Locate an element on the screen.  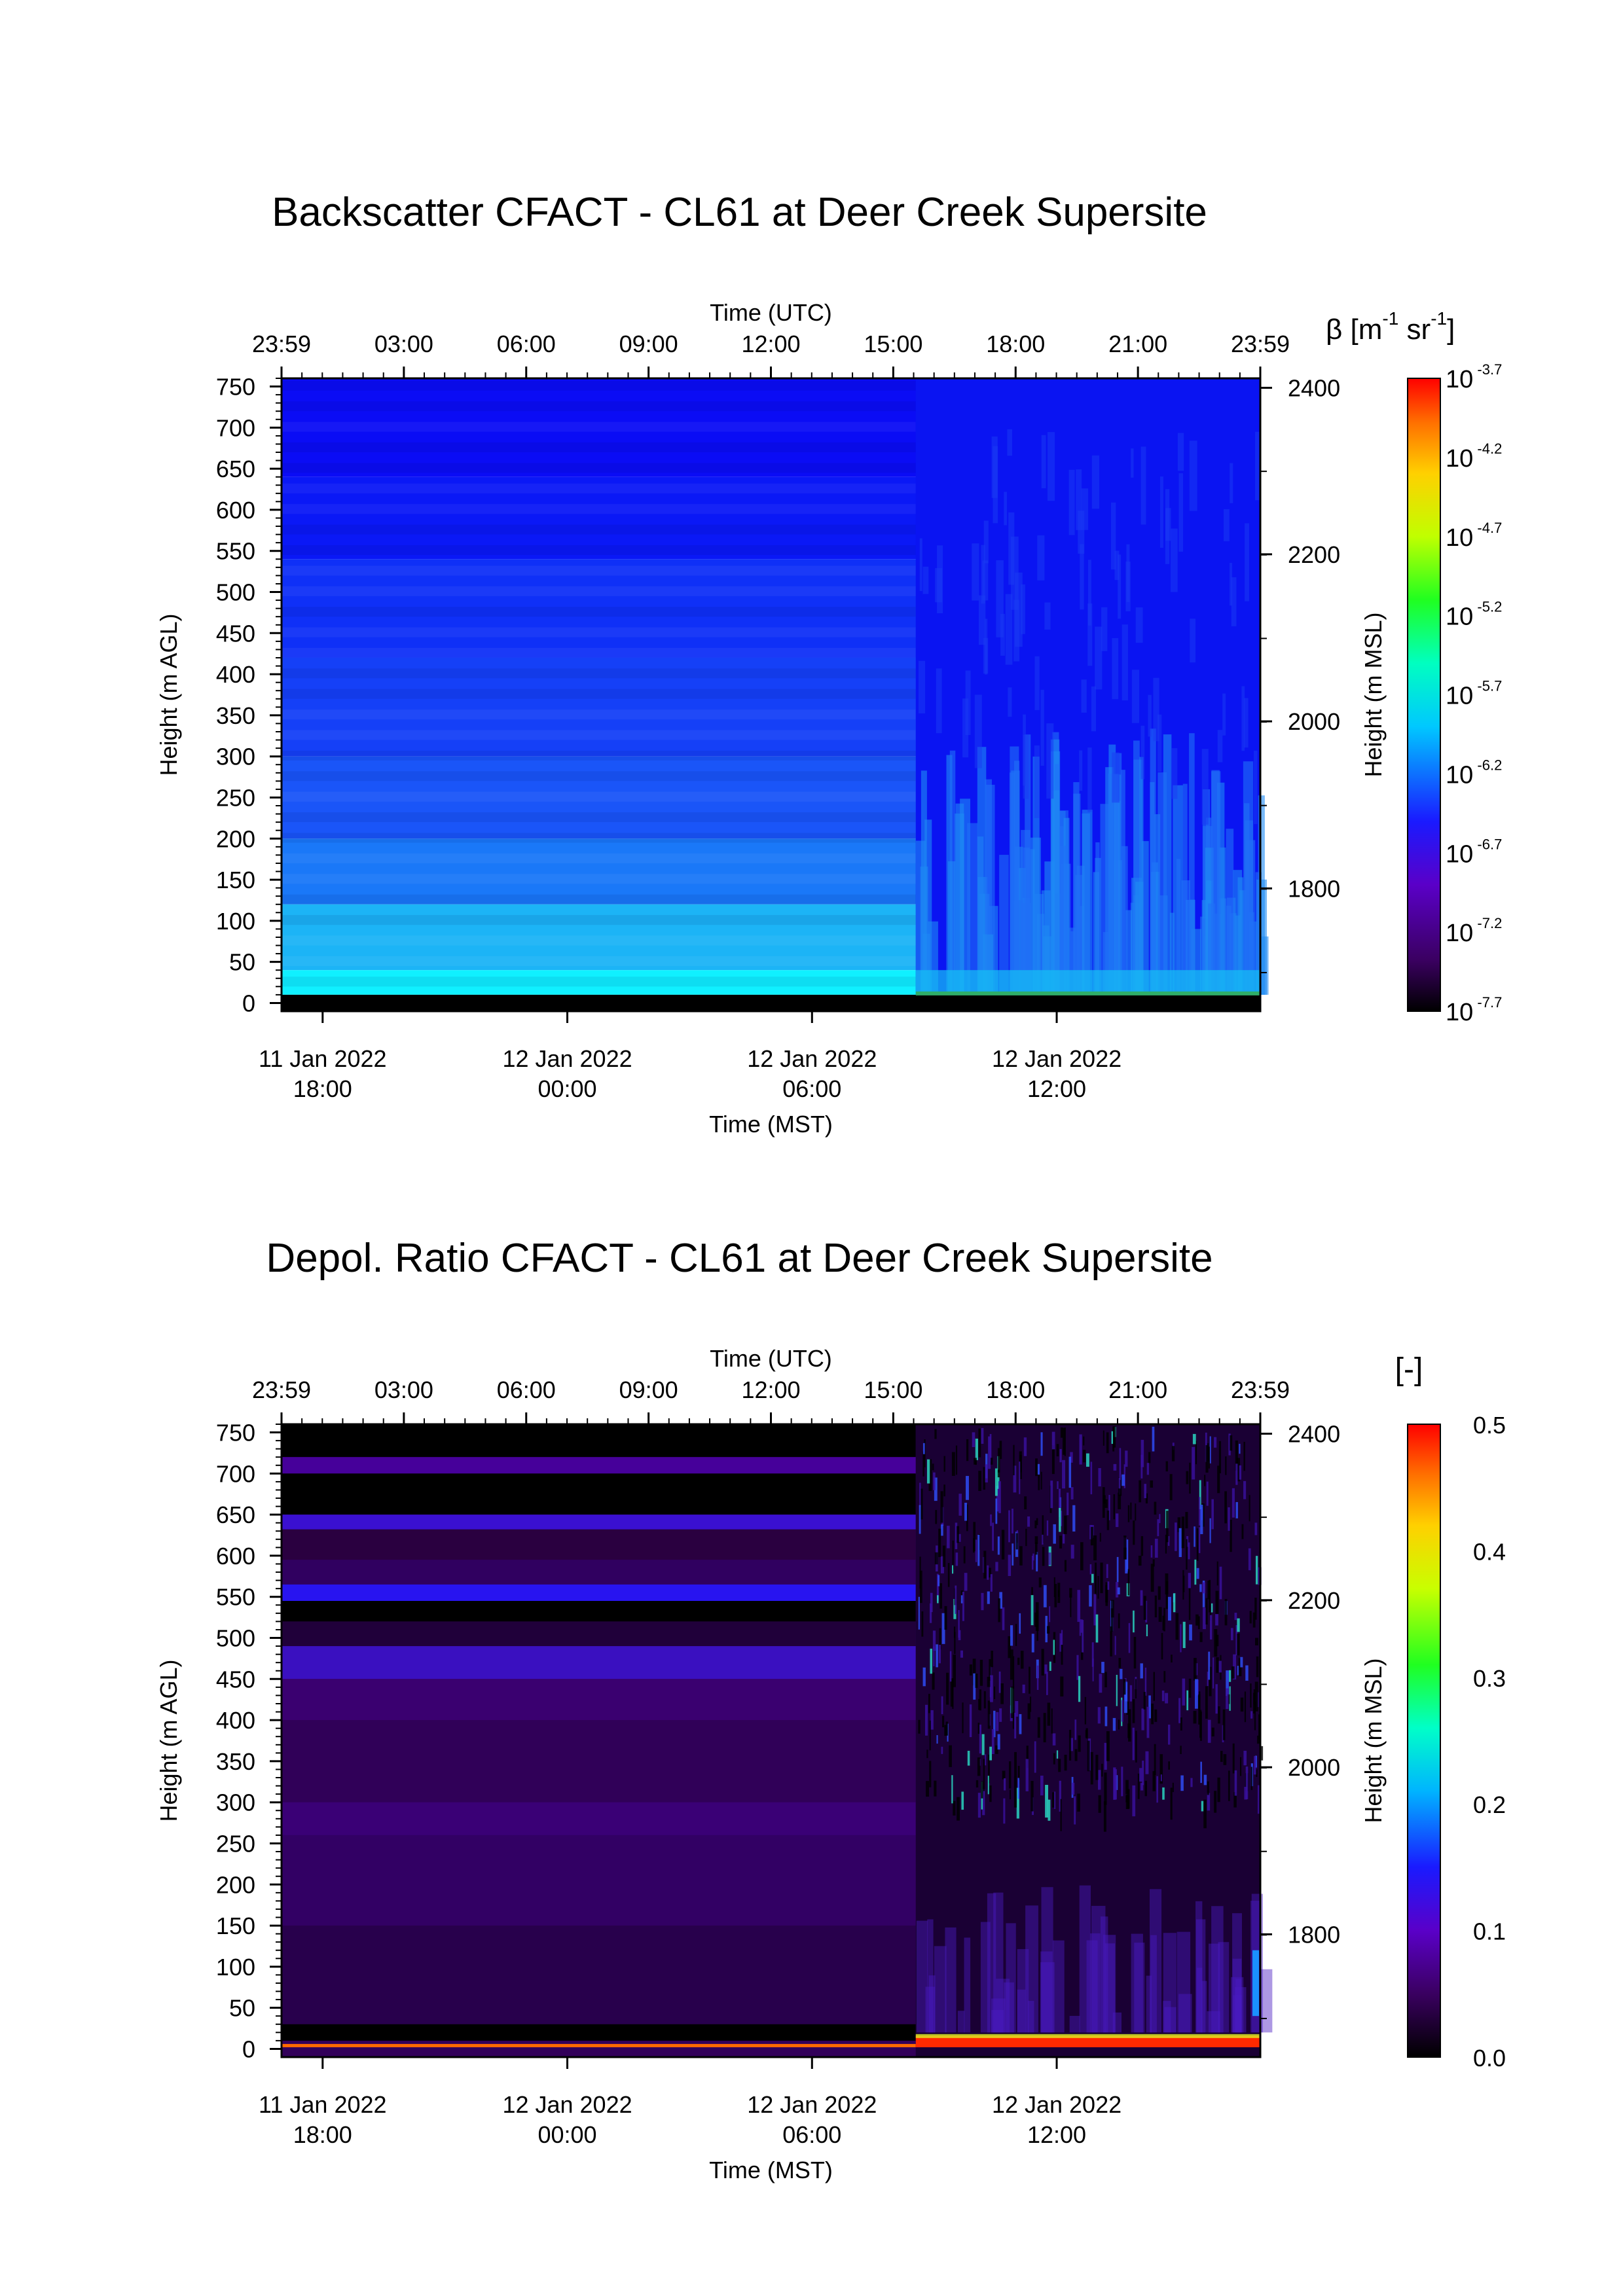
y-right-tick-label: 2400 is located at coordinates (1314, 388).